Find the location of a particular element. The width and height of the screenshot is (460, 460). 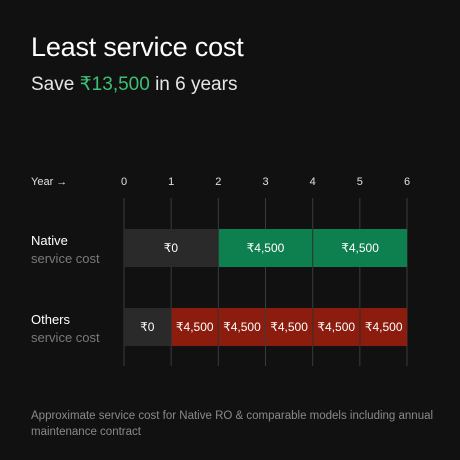

x-tick-label: 5 is located at coordinates (360, 182).